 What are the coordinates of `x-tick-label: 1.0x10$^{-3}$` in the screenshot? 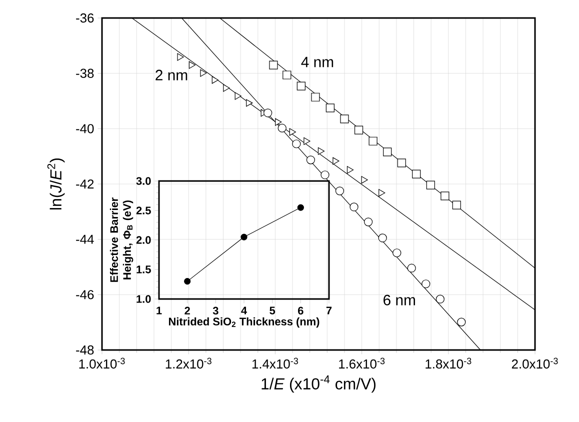 It's located at (102, 363).